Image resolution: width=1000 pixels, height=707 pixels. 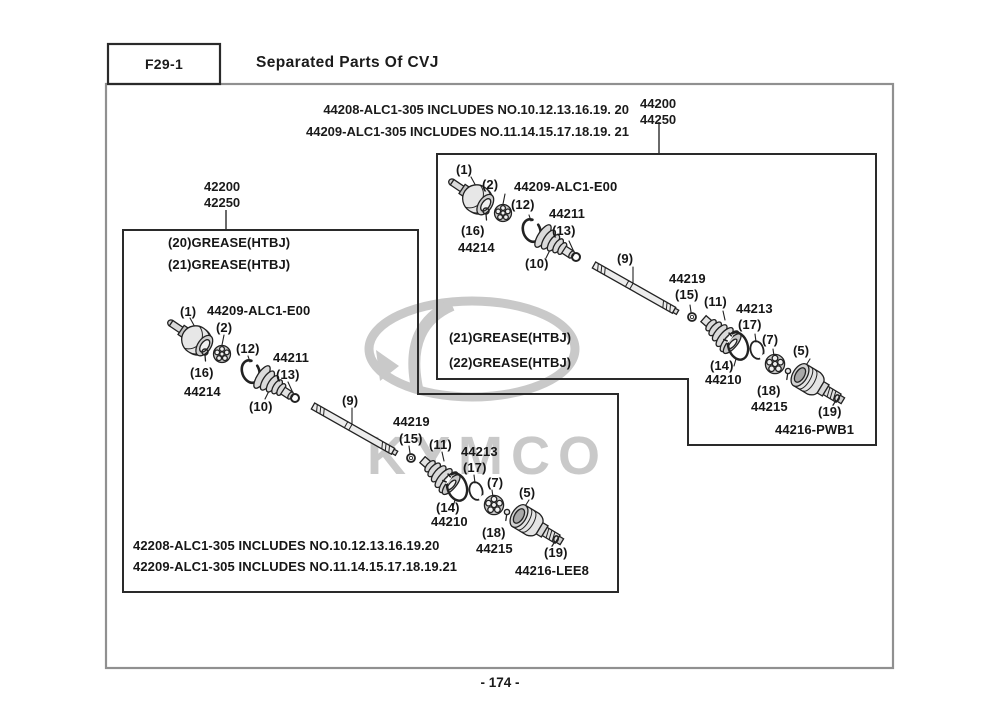 What do you see at coordinates (347, 62) in the screenshot?
I see `page-title: Separated Parts Of CVJ` at bounding box center [347, 62].